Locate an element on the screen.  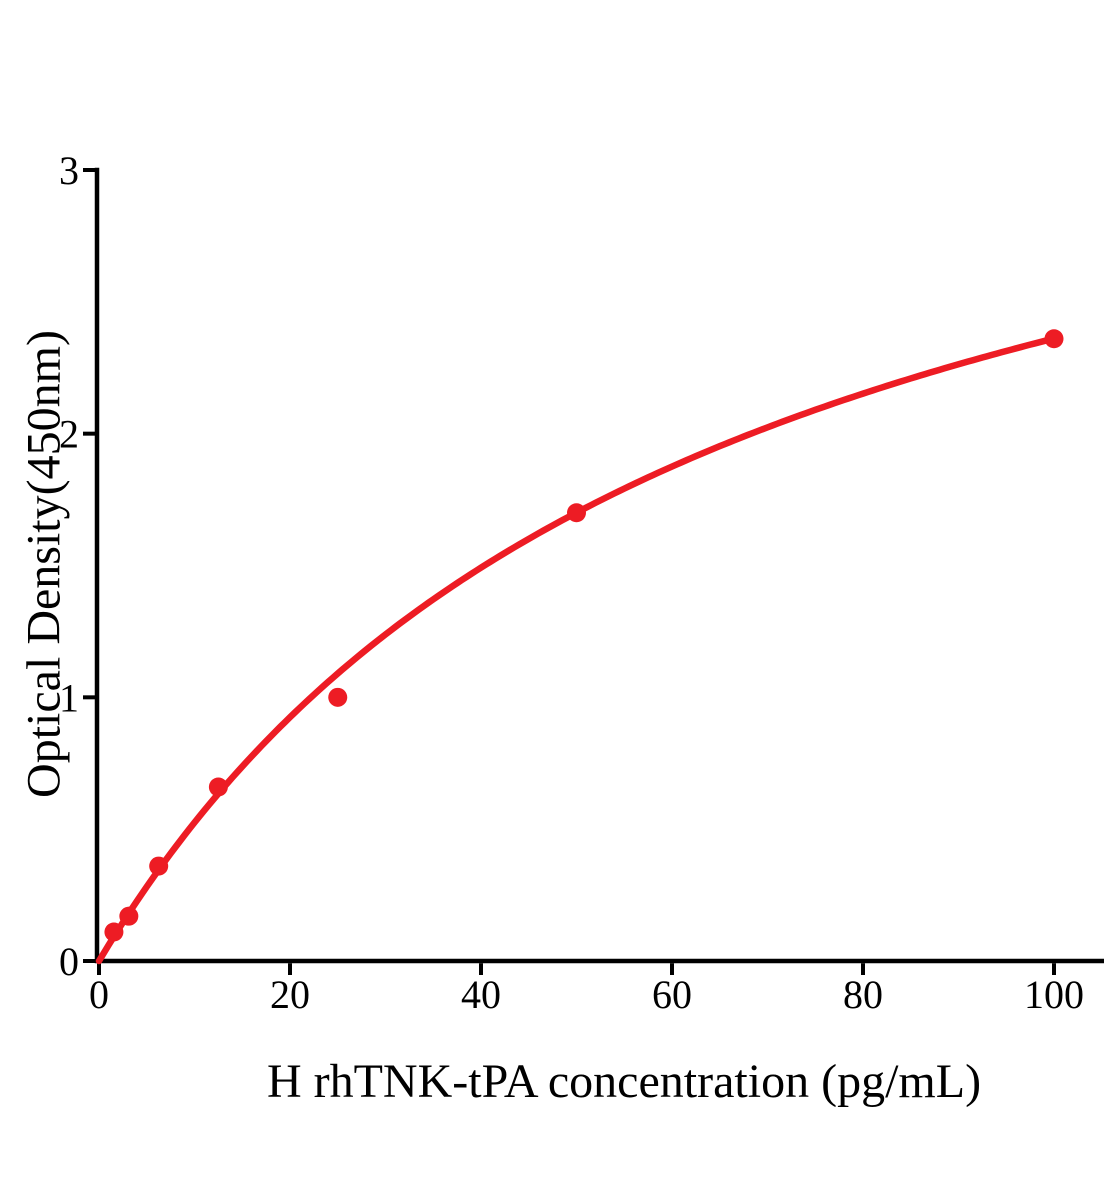
x-axis-title: H rhTNK-tPA concentration (pg/mL) is located at coordinates (624, 1081).